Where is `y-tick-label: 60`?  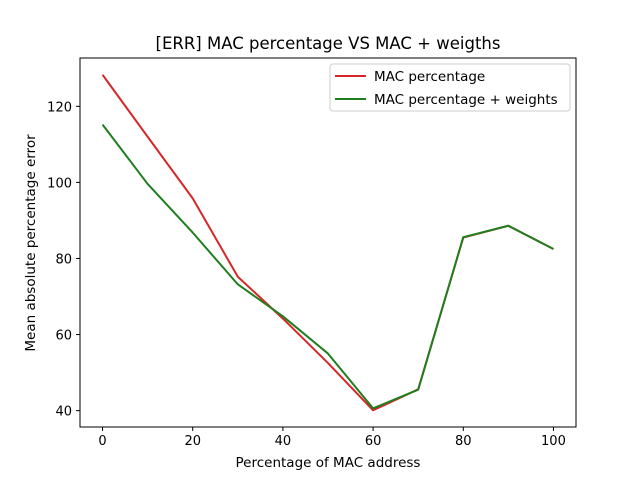 y-tick-label: 60 is located at coordinates (63, 336).